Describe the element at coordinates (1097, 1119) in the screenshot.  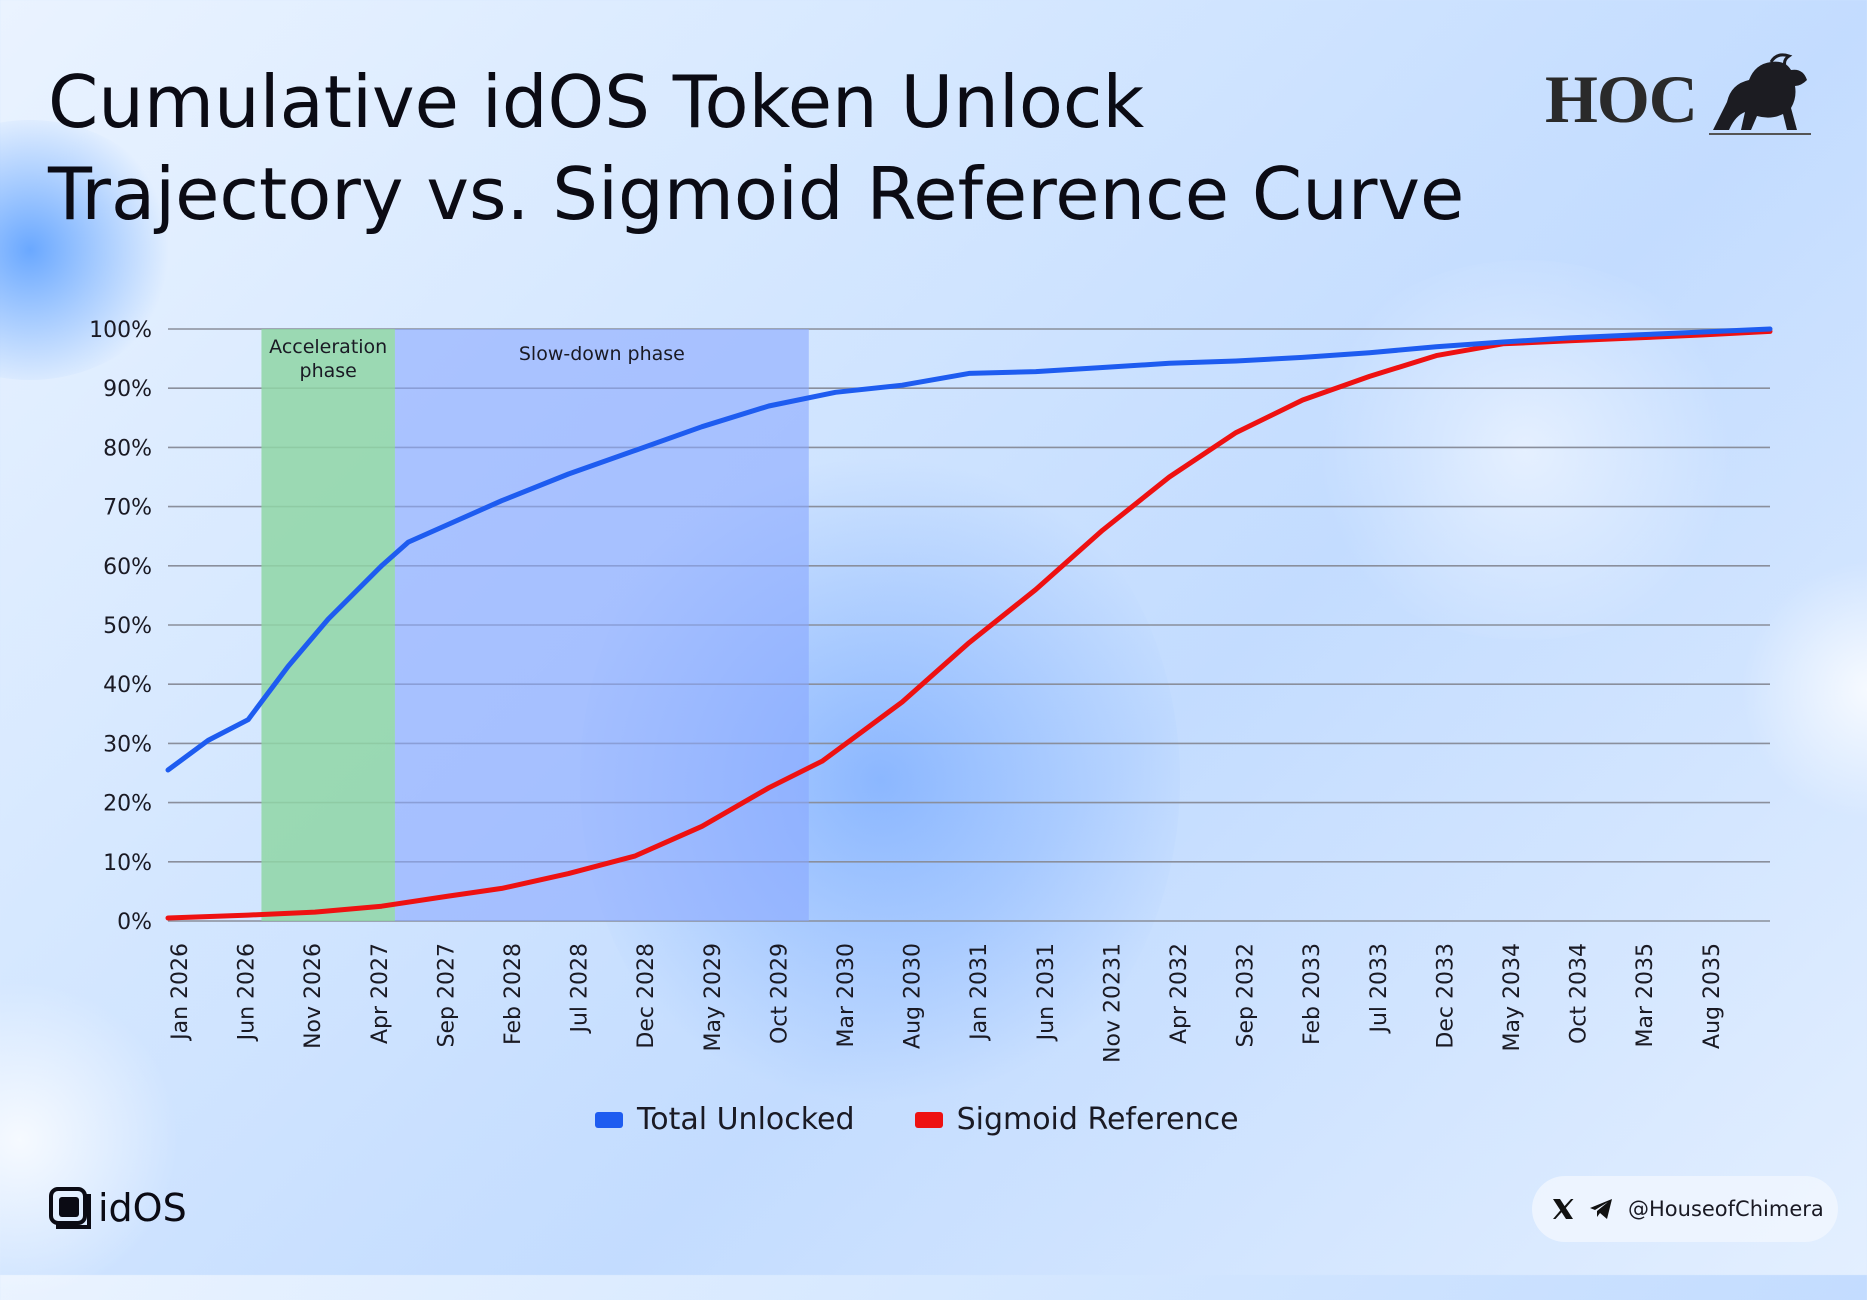
I see `legend-label-sigmoid: Sigmoid Reference` at that location.